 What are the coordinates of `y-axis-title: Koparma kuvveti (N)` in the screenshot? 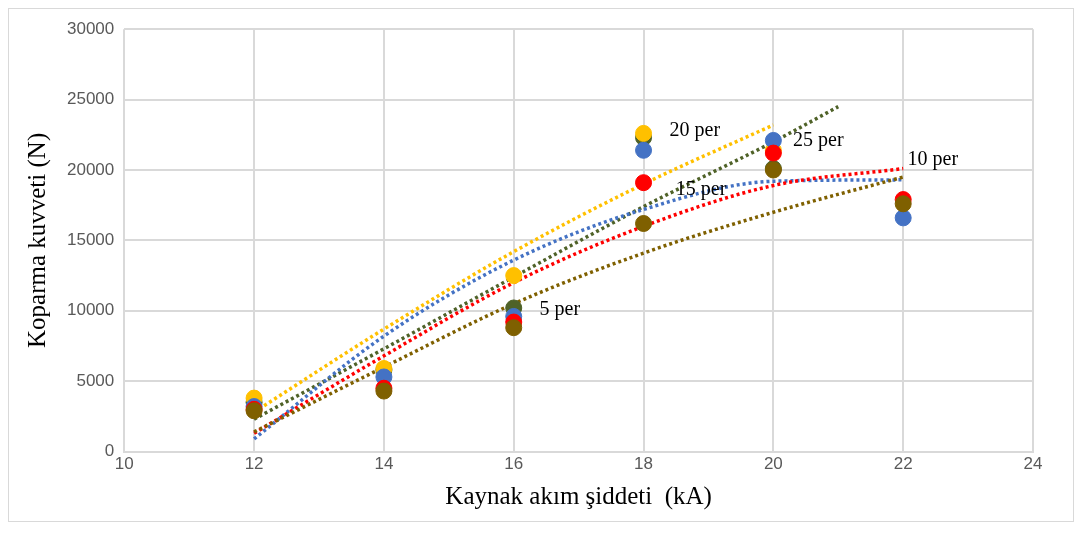 It's located at (36, 240).